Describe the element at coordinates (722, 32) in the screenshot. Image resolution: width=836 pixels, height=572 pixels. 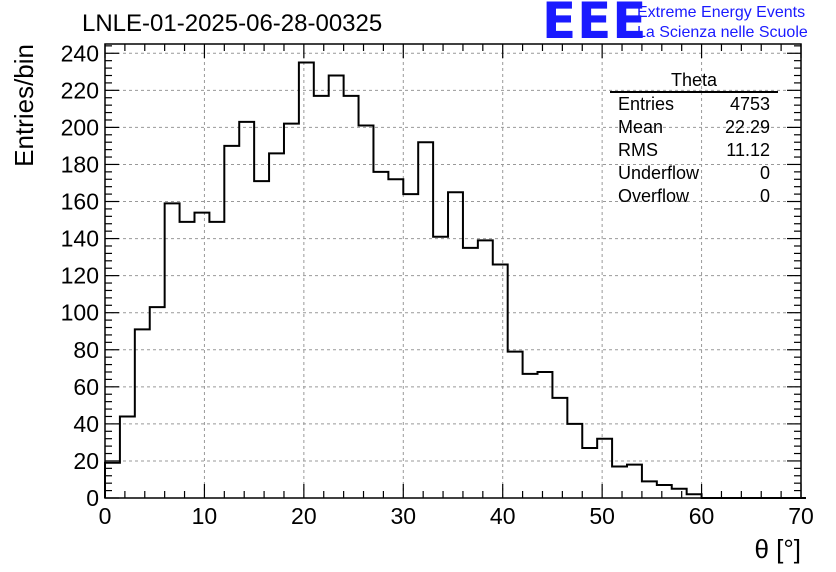
I see `logo-line-2: La Scienza nelle Scuole` at that location.